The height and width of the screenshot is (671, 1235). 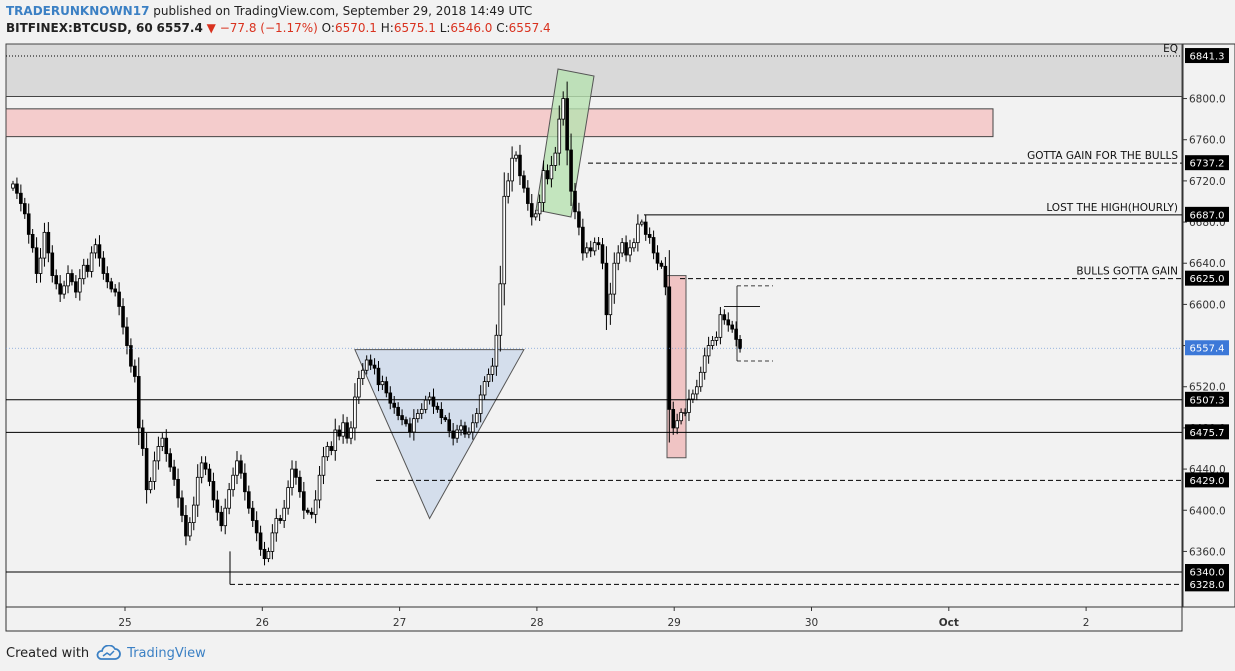 I want to click on tradingview-cloud-icon, so click(x=108, y=652).